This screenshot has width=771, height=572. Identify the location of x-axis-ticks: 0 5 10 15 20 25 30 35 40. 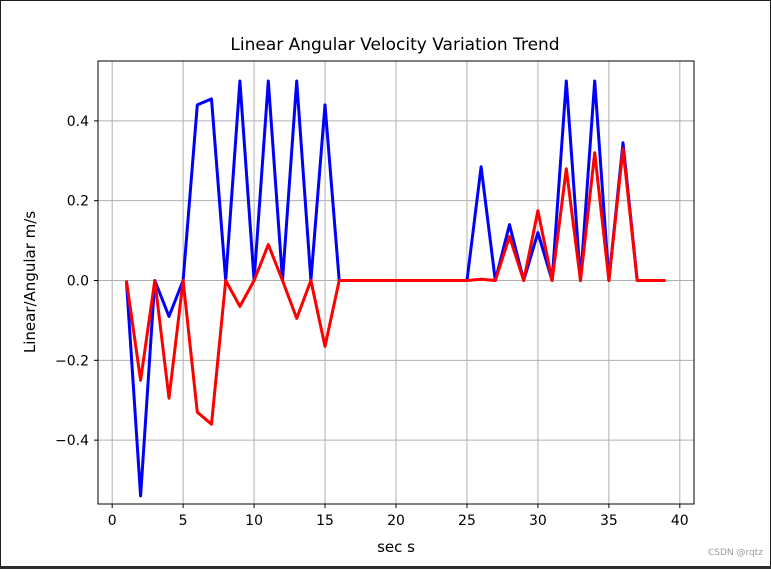
(398, 516).